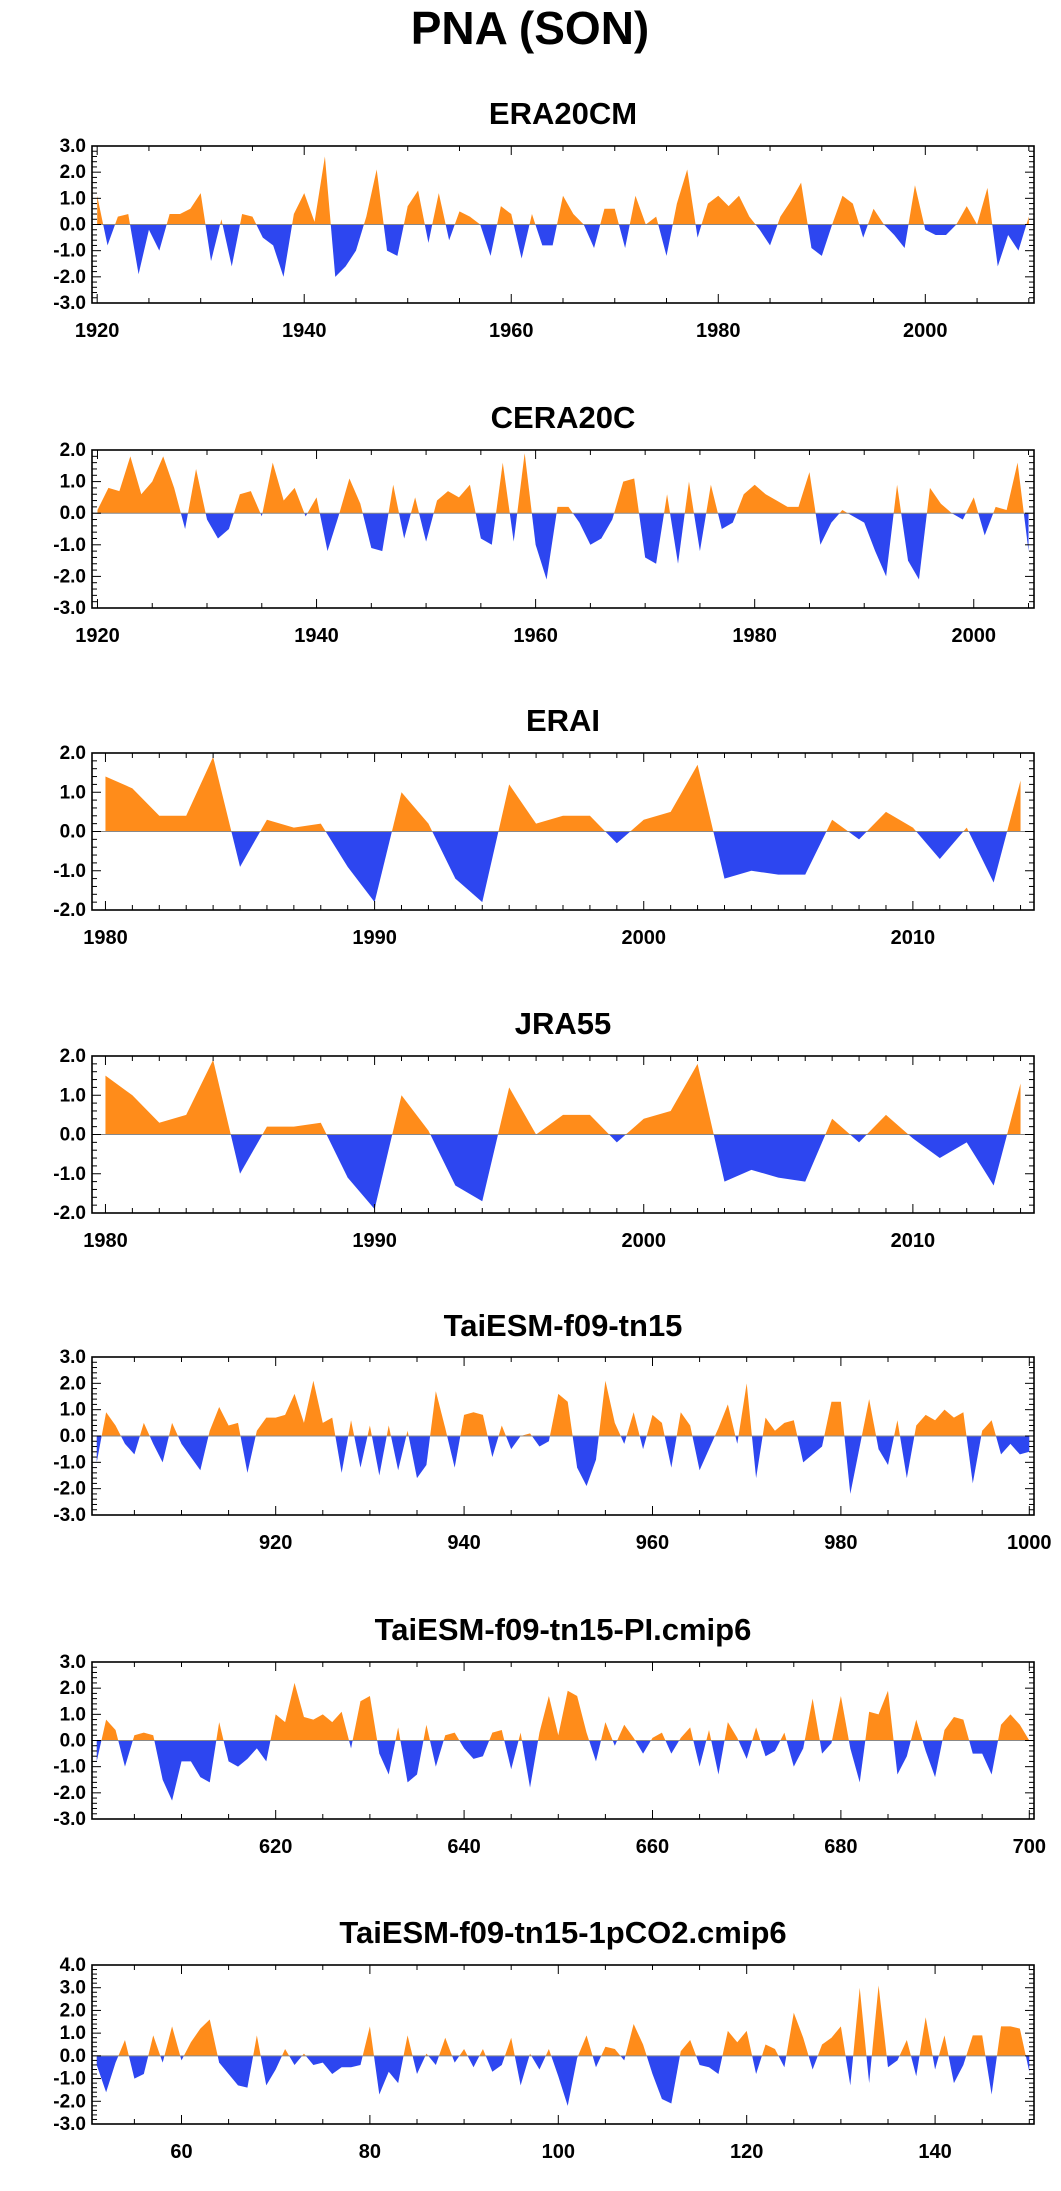 This screenshot has height=2191, width=1061. Describe the element at coordinates (563, 529) in the screenshot. I see `plot-frame` at that location.